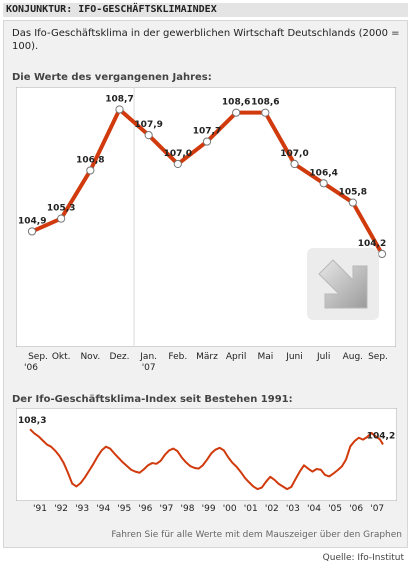 The width and height of the screenshot is (412, 569). I want to click on monthly-value-label-3: 108,7, so click(119, 99).